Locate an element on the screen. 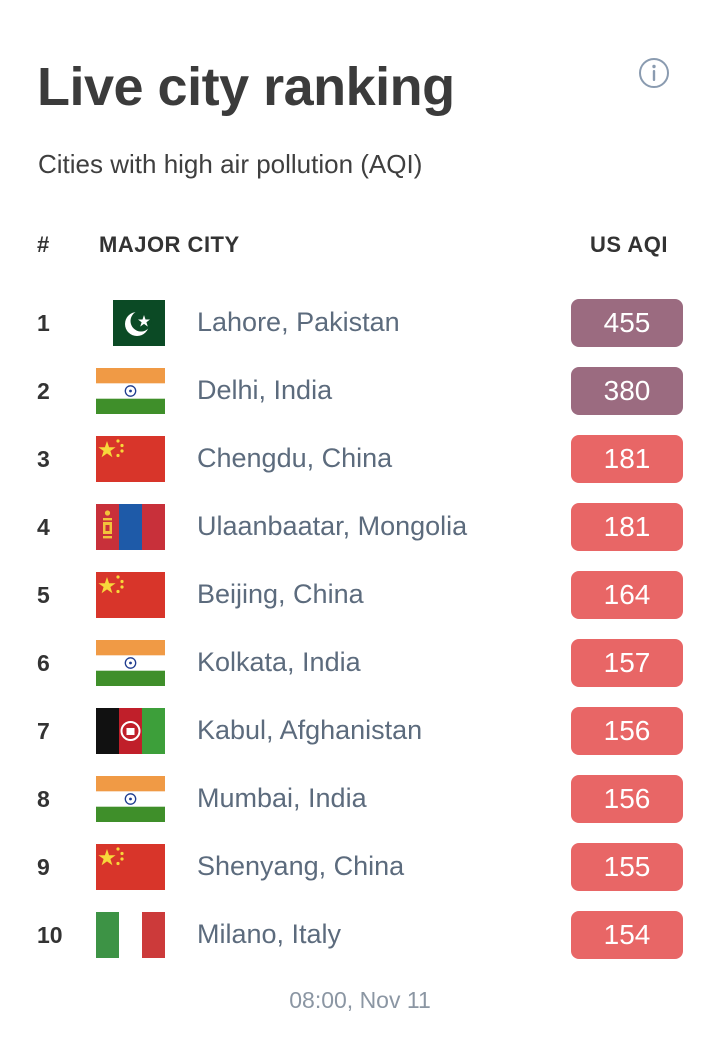 This screenshot has width=714, height=1041. italy-flag-icon is located at coordinates (130, 935).